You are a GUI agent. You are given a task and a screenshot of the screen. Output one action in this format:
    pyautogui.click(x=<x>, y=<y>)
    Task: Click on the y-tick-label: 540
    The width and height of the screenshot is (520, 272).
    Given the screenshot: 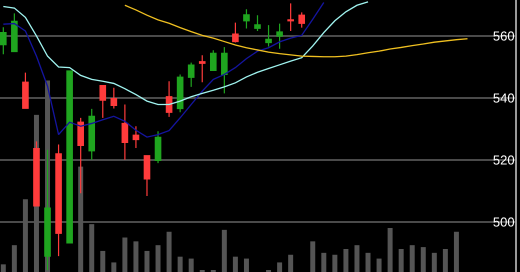 What is the action you would take?
    pyautogui.click(x=503, y=98)
    